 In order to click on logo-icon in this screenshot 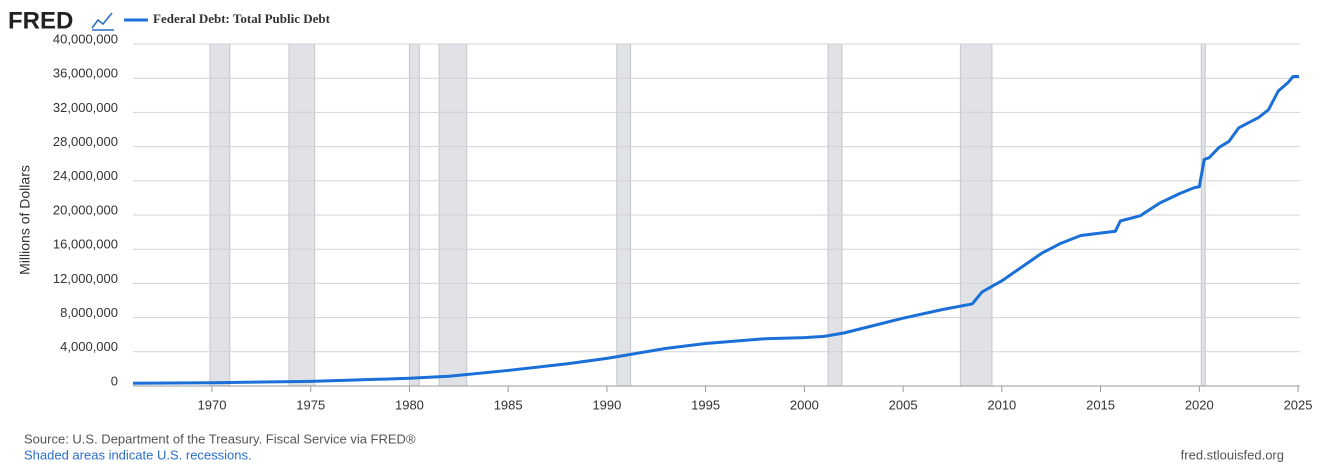, I will do `click(102, 21)`.